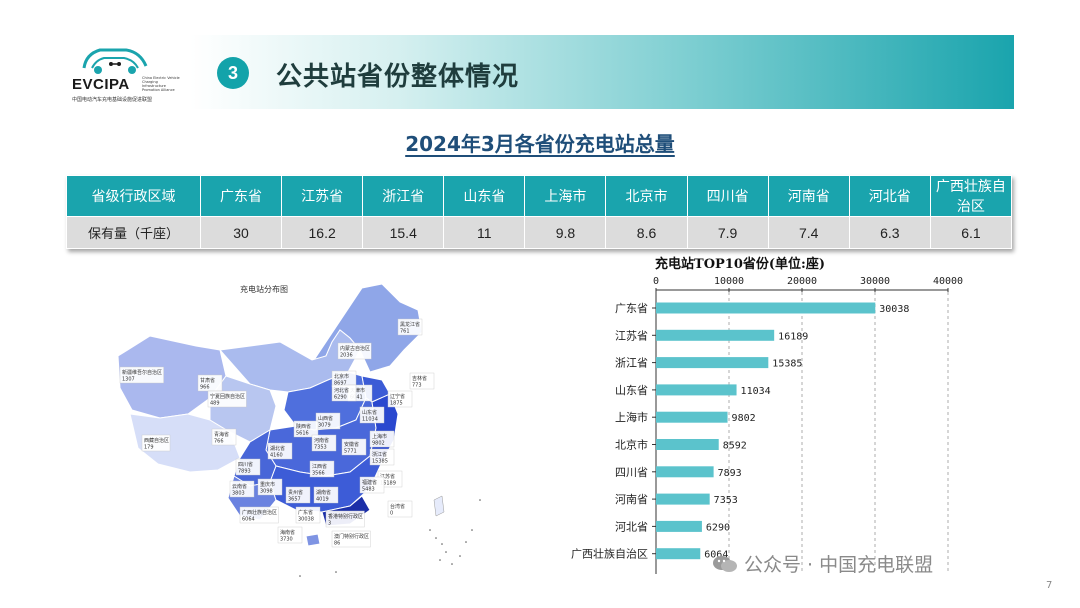  Describe the element at coordinates (303, 426) in the screenshot. I see `map-label-name: 陕西省` at that location.